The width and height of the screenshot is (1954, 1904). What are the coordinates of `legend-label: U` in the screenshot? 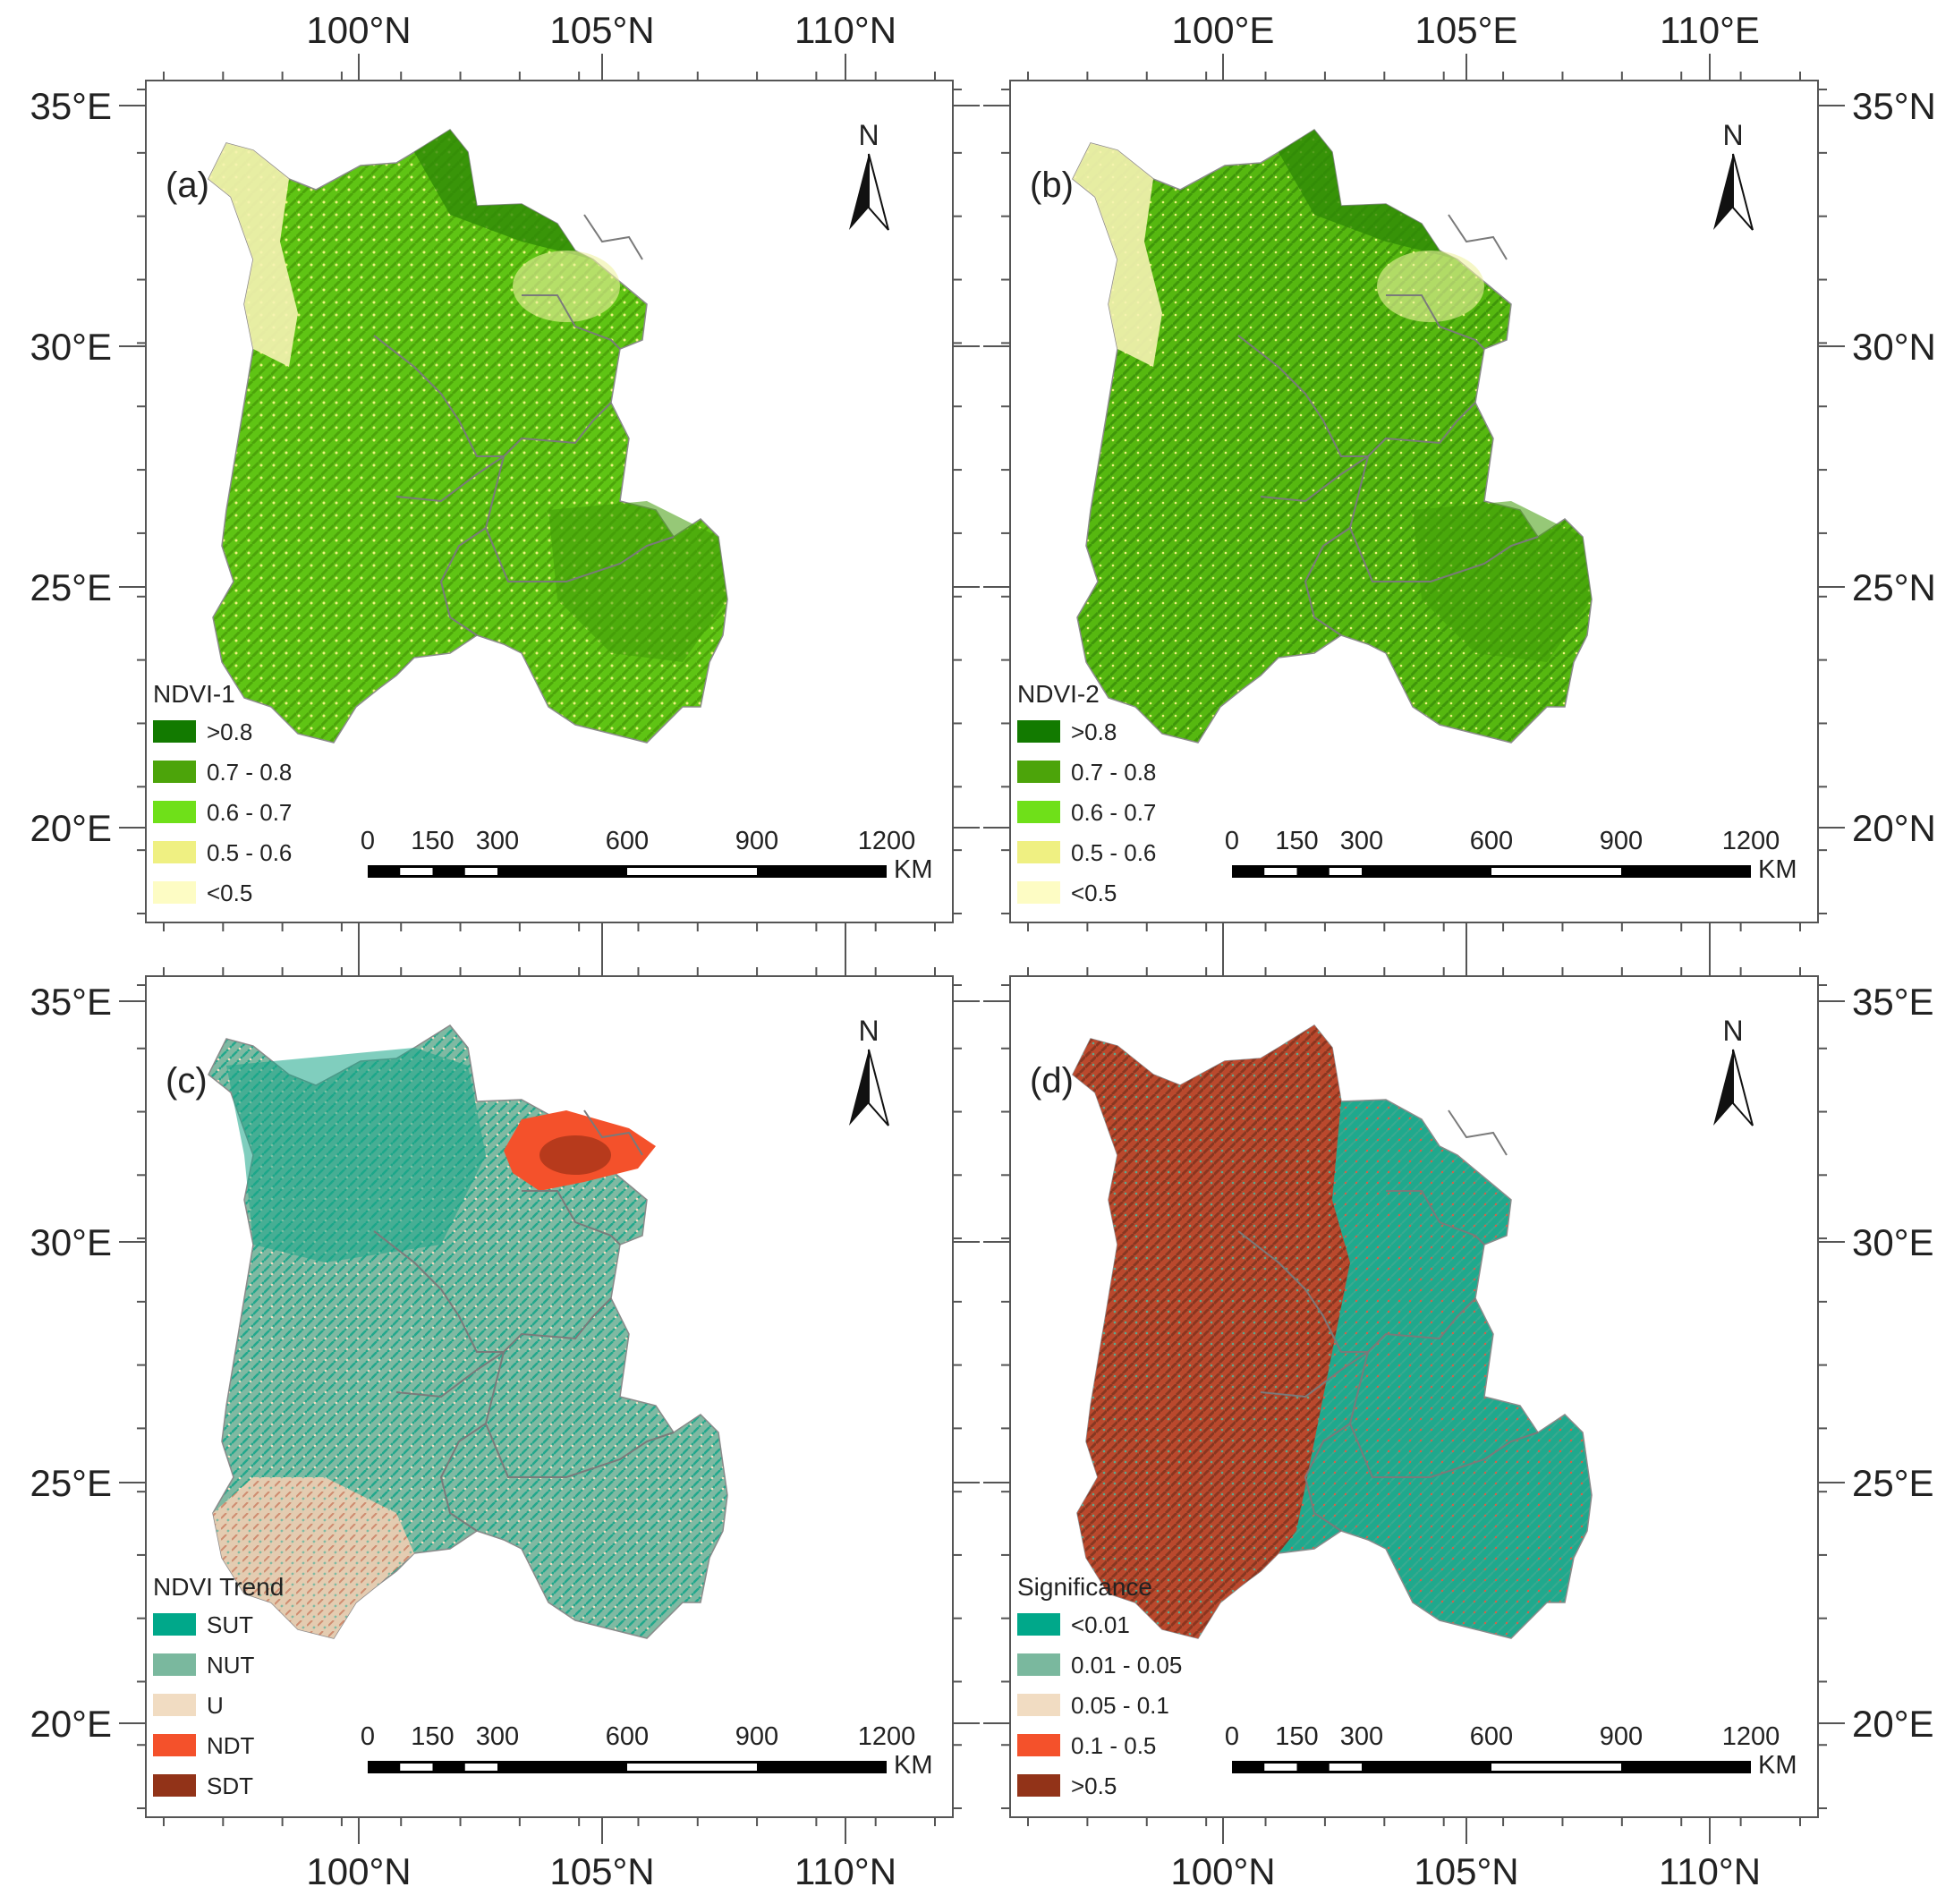 It's located at (215, 1705).